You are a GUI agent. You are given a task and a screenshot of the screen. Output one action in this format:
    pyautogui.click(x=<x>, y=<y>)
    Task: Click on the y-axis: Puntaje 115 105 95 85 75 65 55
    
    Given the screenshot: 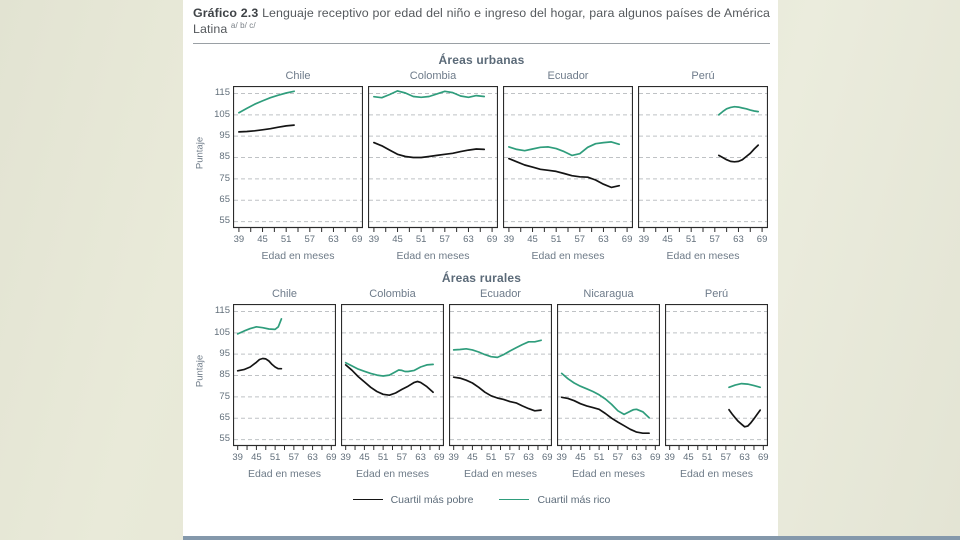 What is the action you would take?
    pyautogui.click(x=213, y=151)
    